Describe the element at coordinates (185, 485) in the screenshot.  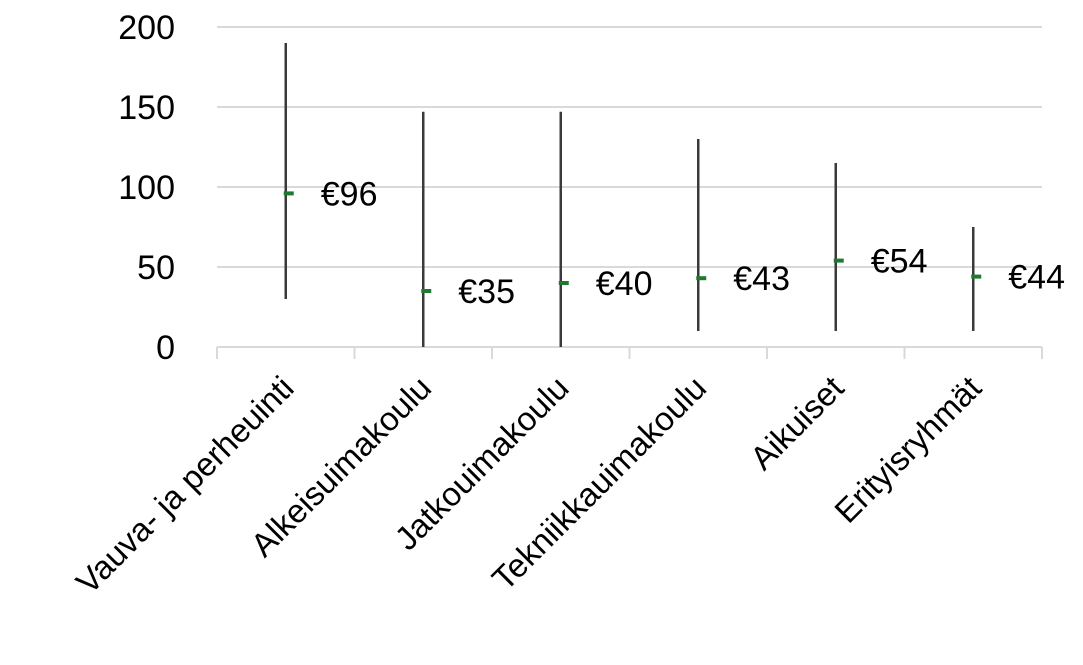
I see `category-label: Vauva- ja perheuinti` at that location.